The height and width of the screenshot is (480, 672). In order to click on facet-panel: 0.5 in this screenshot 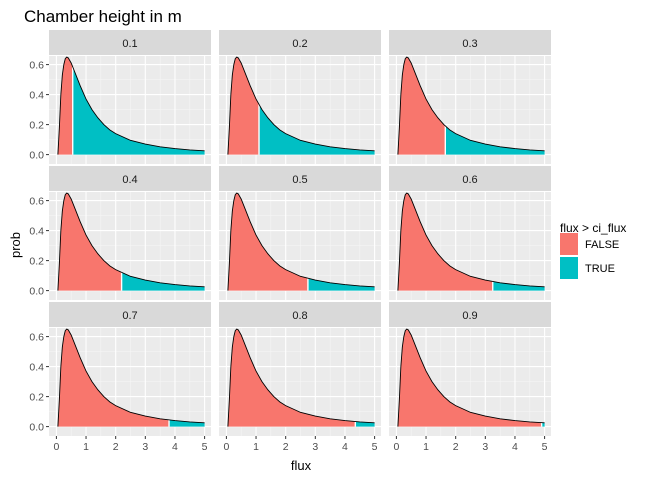, I will do `click(300, 233)`.